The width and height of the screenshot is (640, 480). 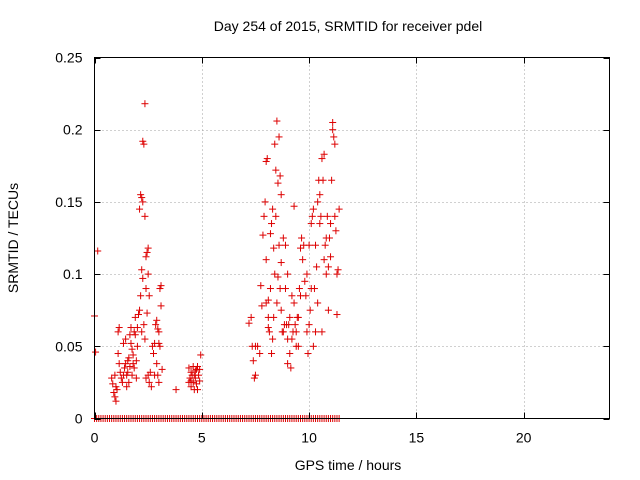 What do you see at coordinates (309, 438) in the screenshot?
I see `x-tick-label: 10` at bounding box center [309, 438].